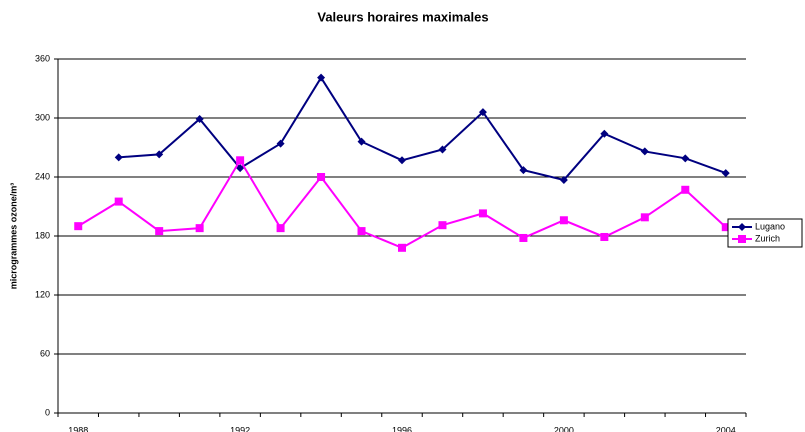 Image resolution: width=805 pixels, height=432 pixels. I want to click on legend-label: Lugano, so click(770, 226).